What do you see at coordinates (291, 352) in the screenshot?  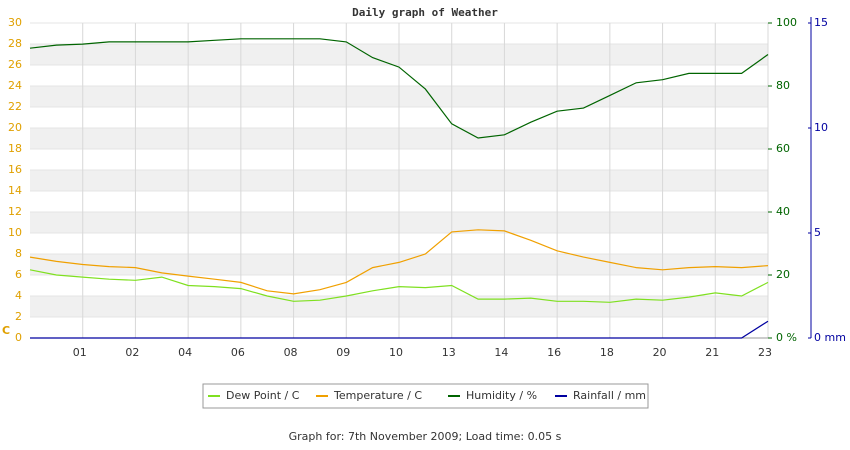 I see `x-tick-label: 08` at bounding box center [291, 352].